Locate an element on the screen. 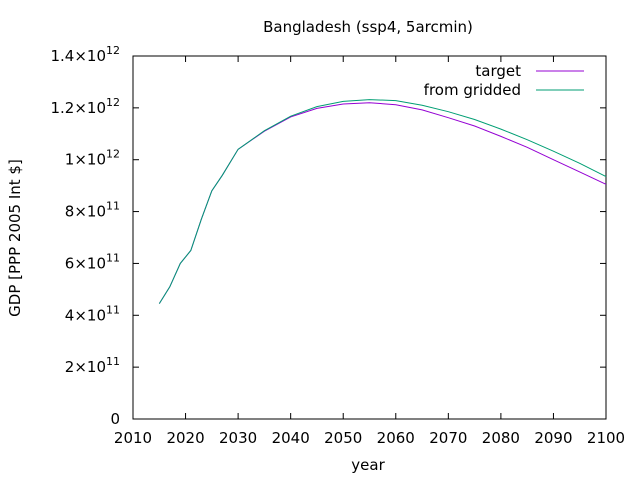  y-tick-label: 4×10¹¹ is located at coordinates (92, 313).